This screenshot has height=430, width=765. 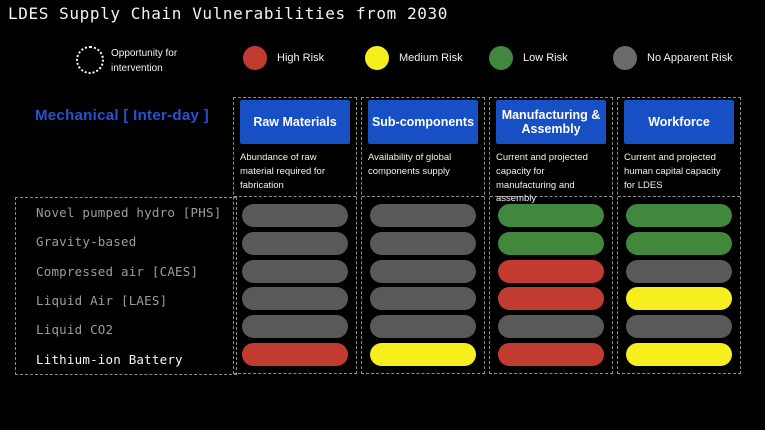 I want to click on column-title: Workforce, so click(x=679, y=122).